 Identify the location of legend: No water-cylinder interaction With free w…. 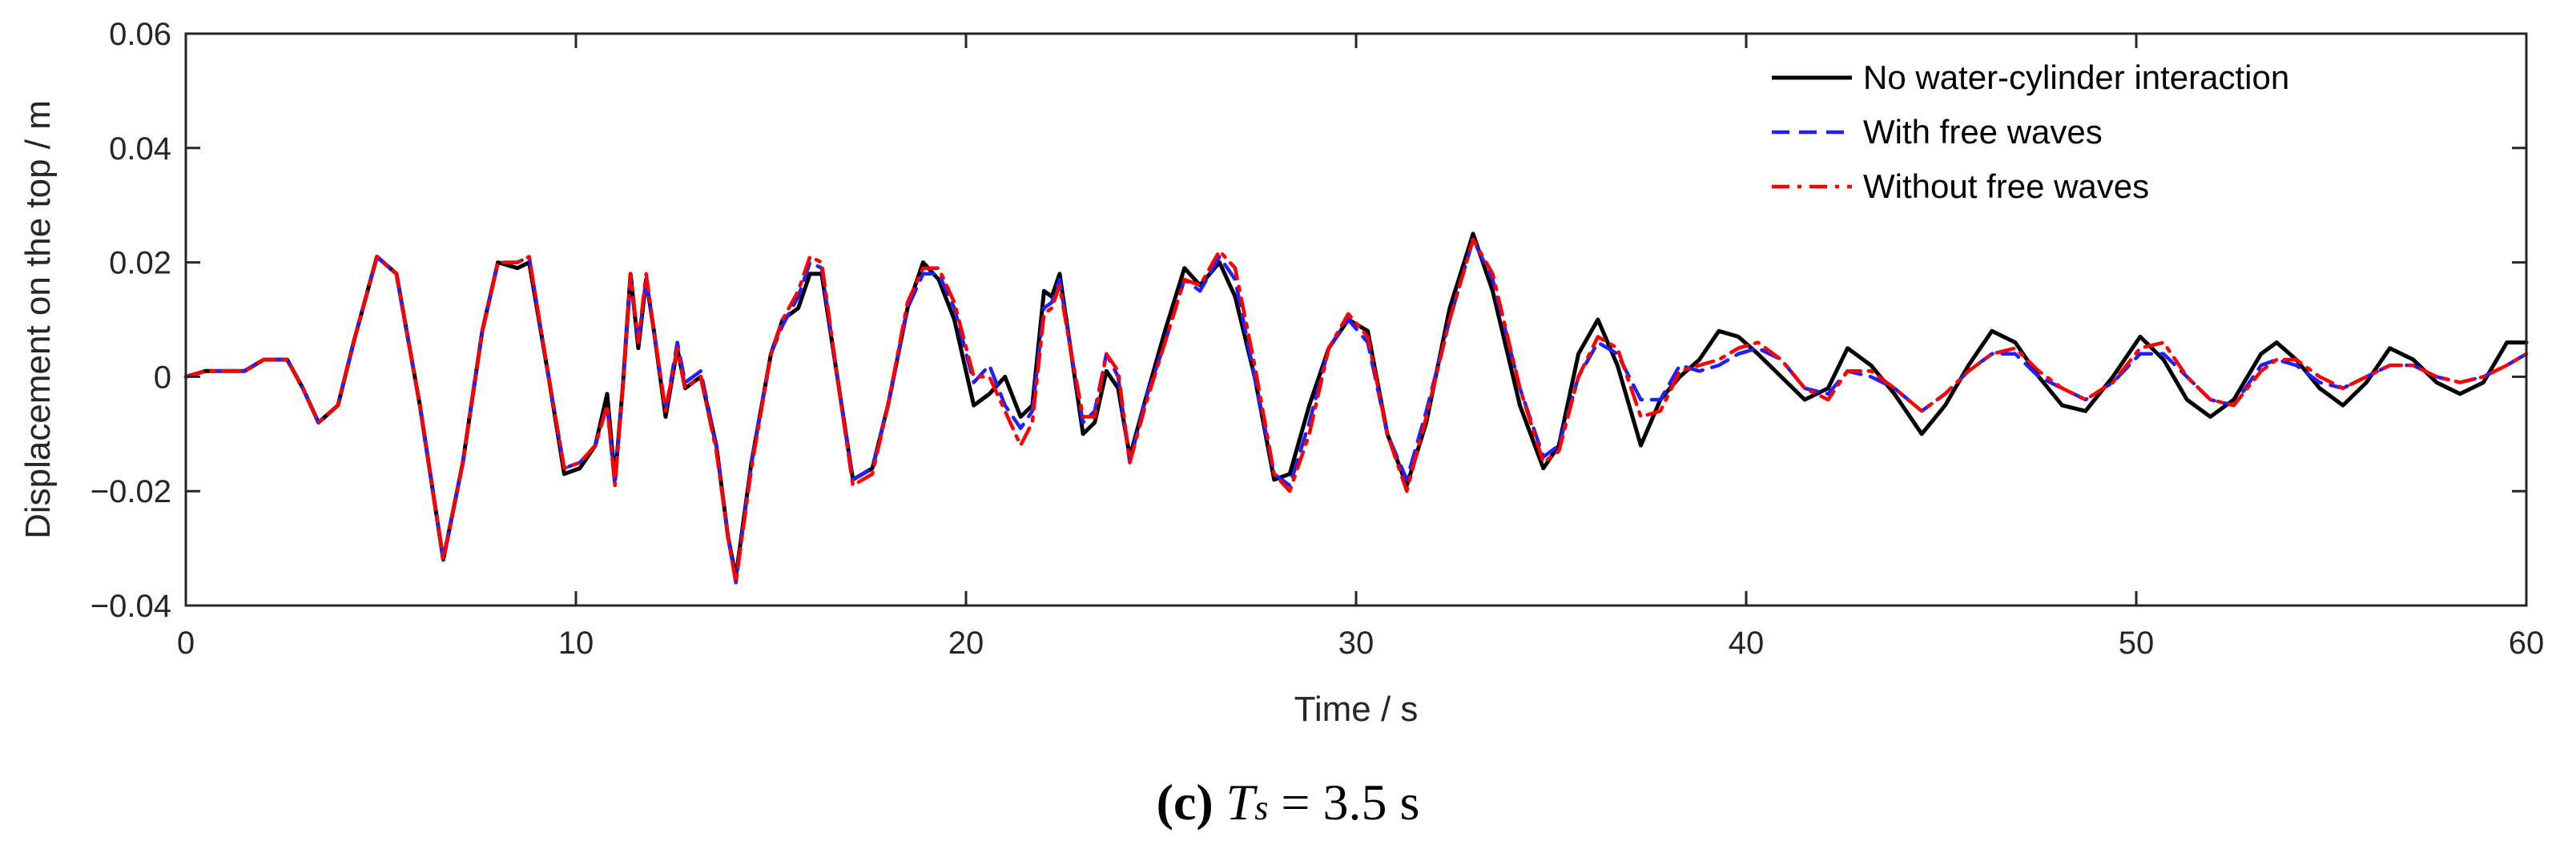
(2030, 131).